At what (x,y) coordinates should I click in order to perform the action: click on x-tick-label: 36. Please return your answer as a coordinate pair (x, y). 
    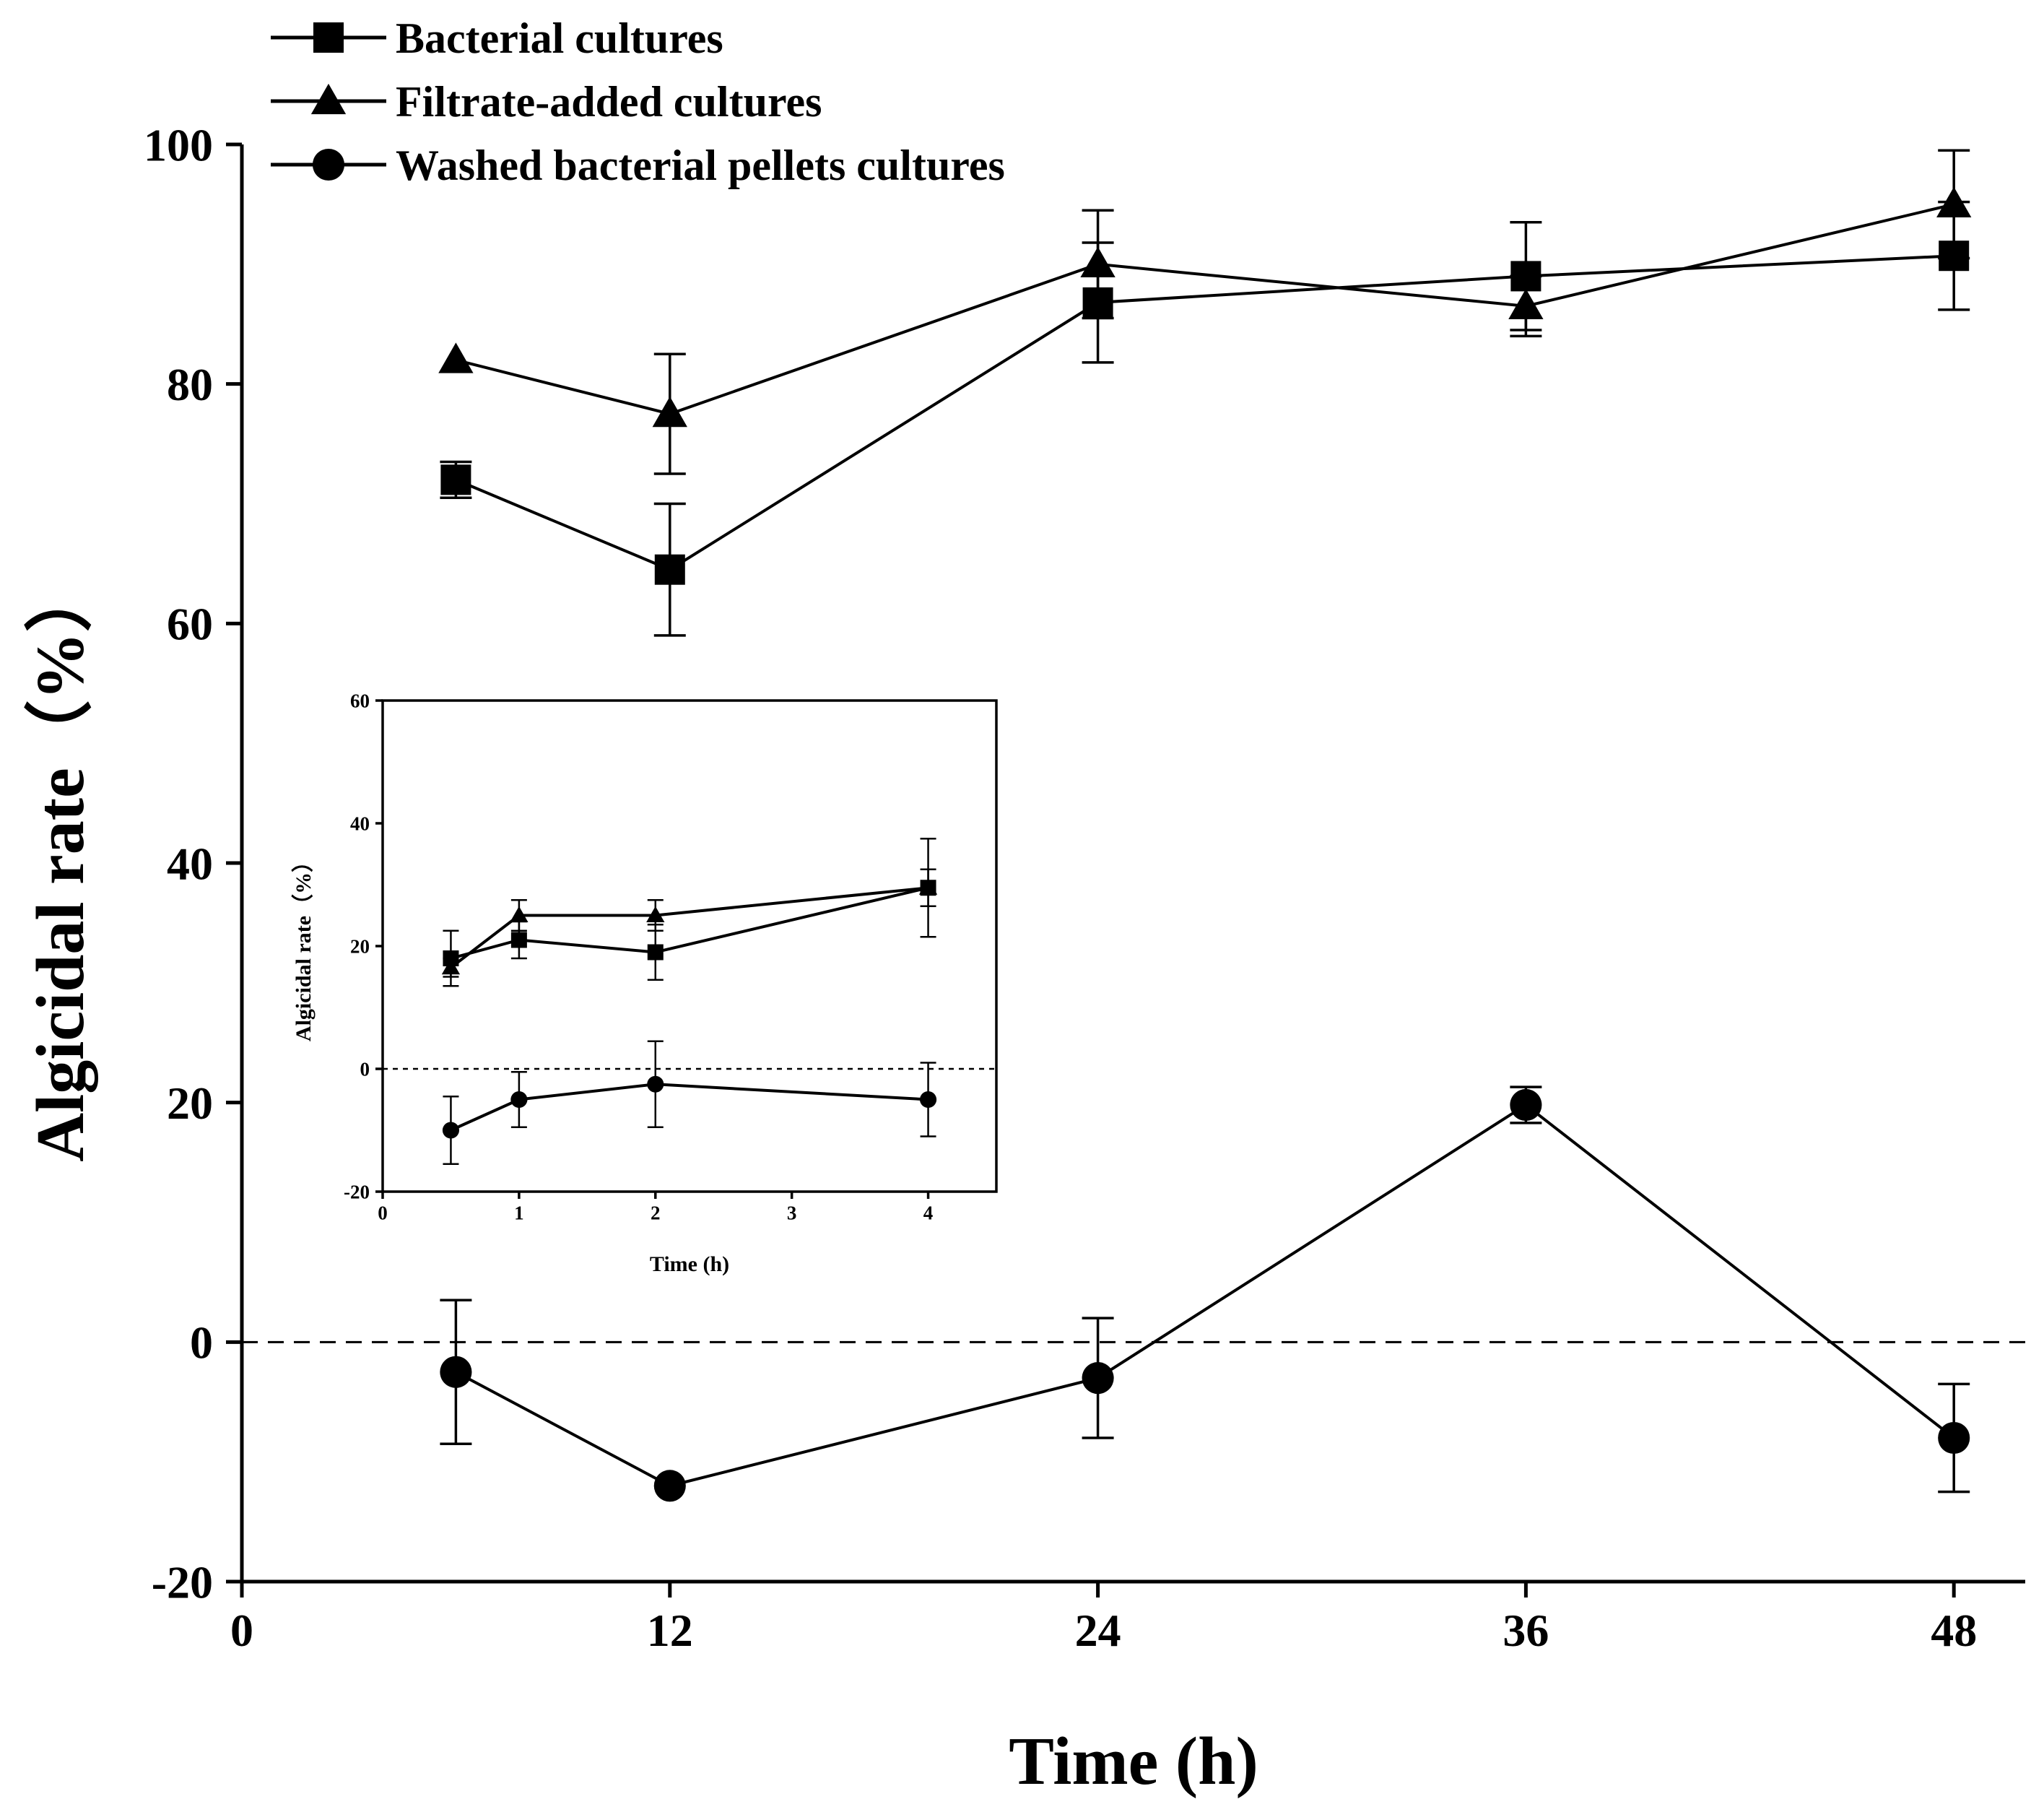
    Looking at the image, I should click on (1525, 1630).